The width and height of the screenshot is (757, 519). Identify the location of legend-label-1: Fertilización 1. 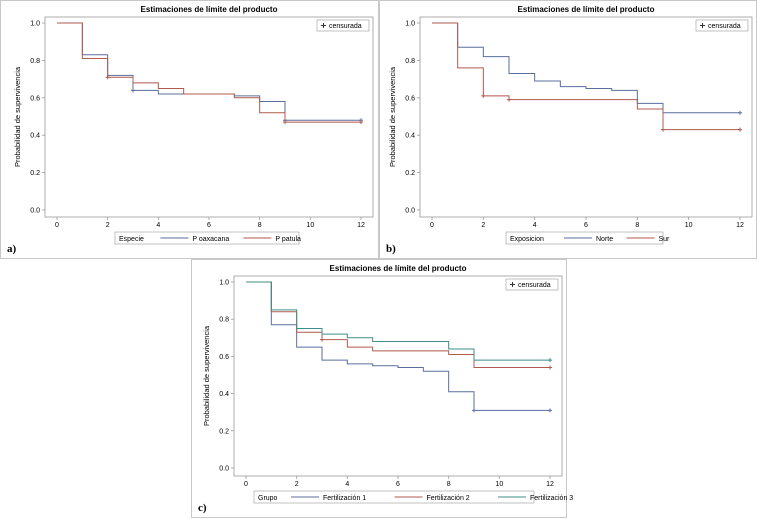
(344, 498).